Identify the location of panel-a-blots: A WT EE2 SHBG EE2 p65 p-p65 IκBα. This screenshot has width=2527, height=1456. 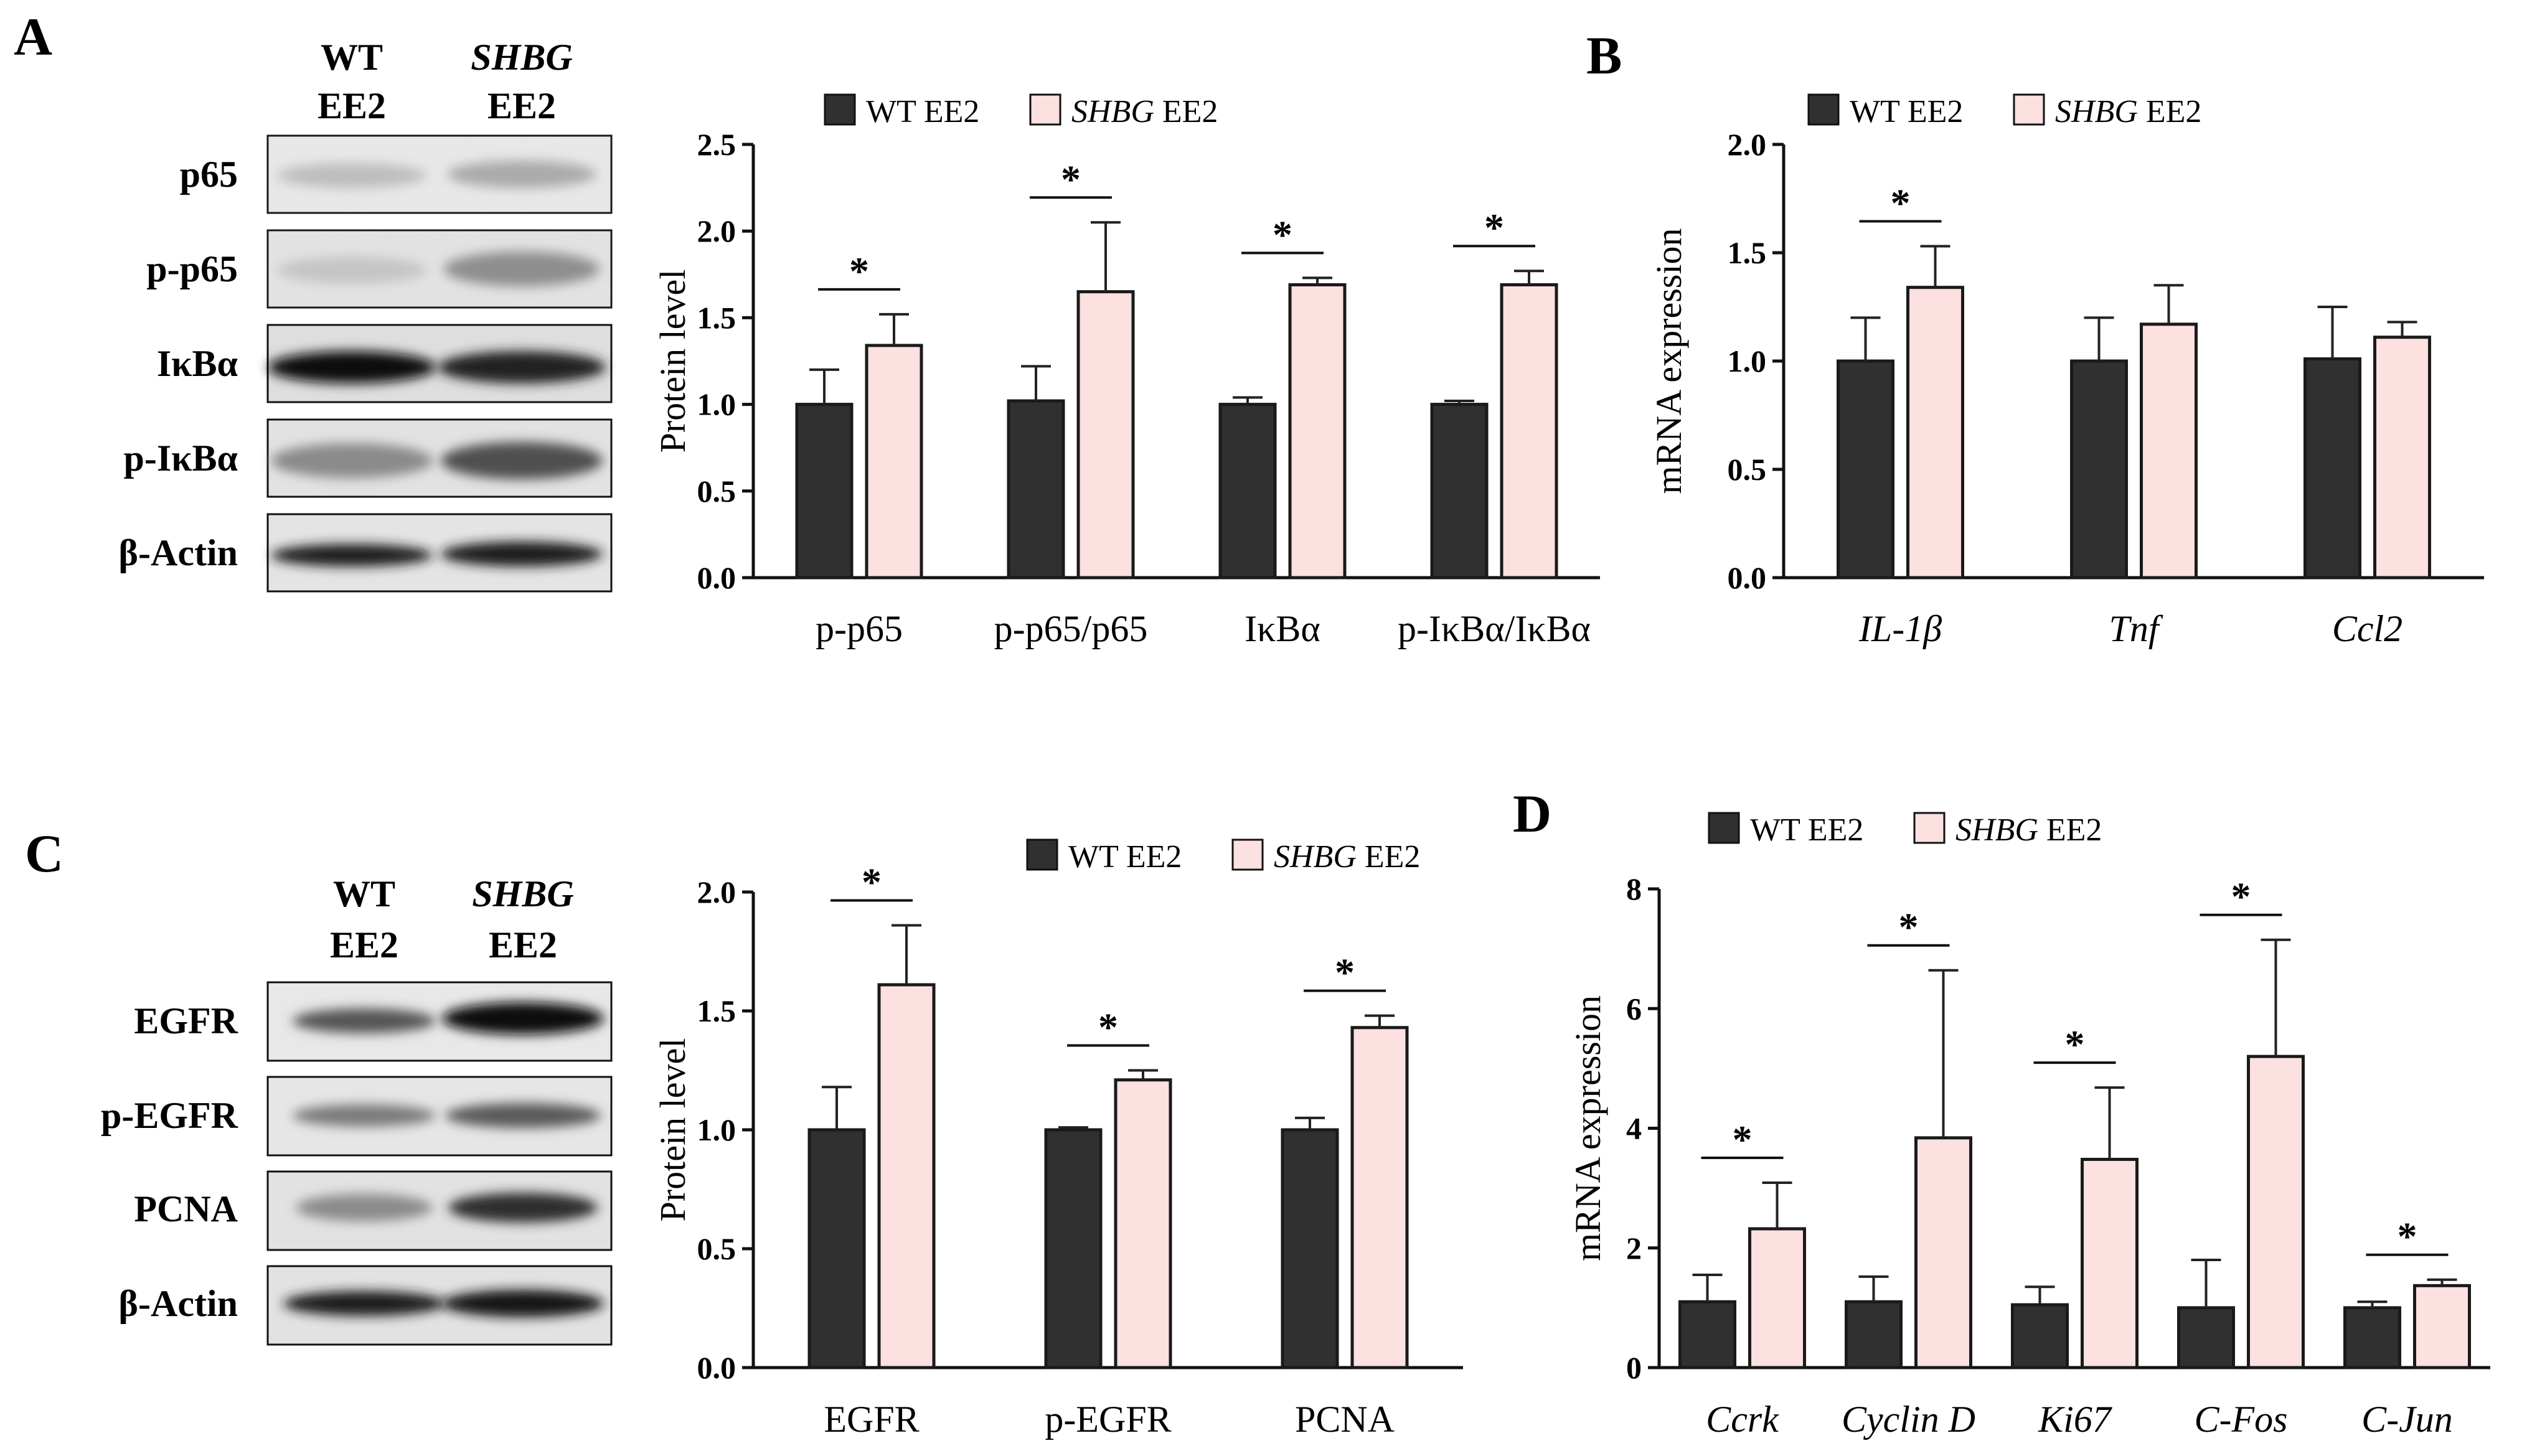
(313, 300).